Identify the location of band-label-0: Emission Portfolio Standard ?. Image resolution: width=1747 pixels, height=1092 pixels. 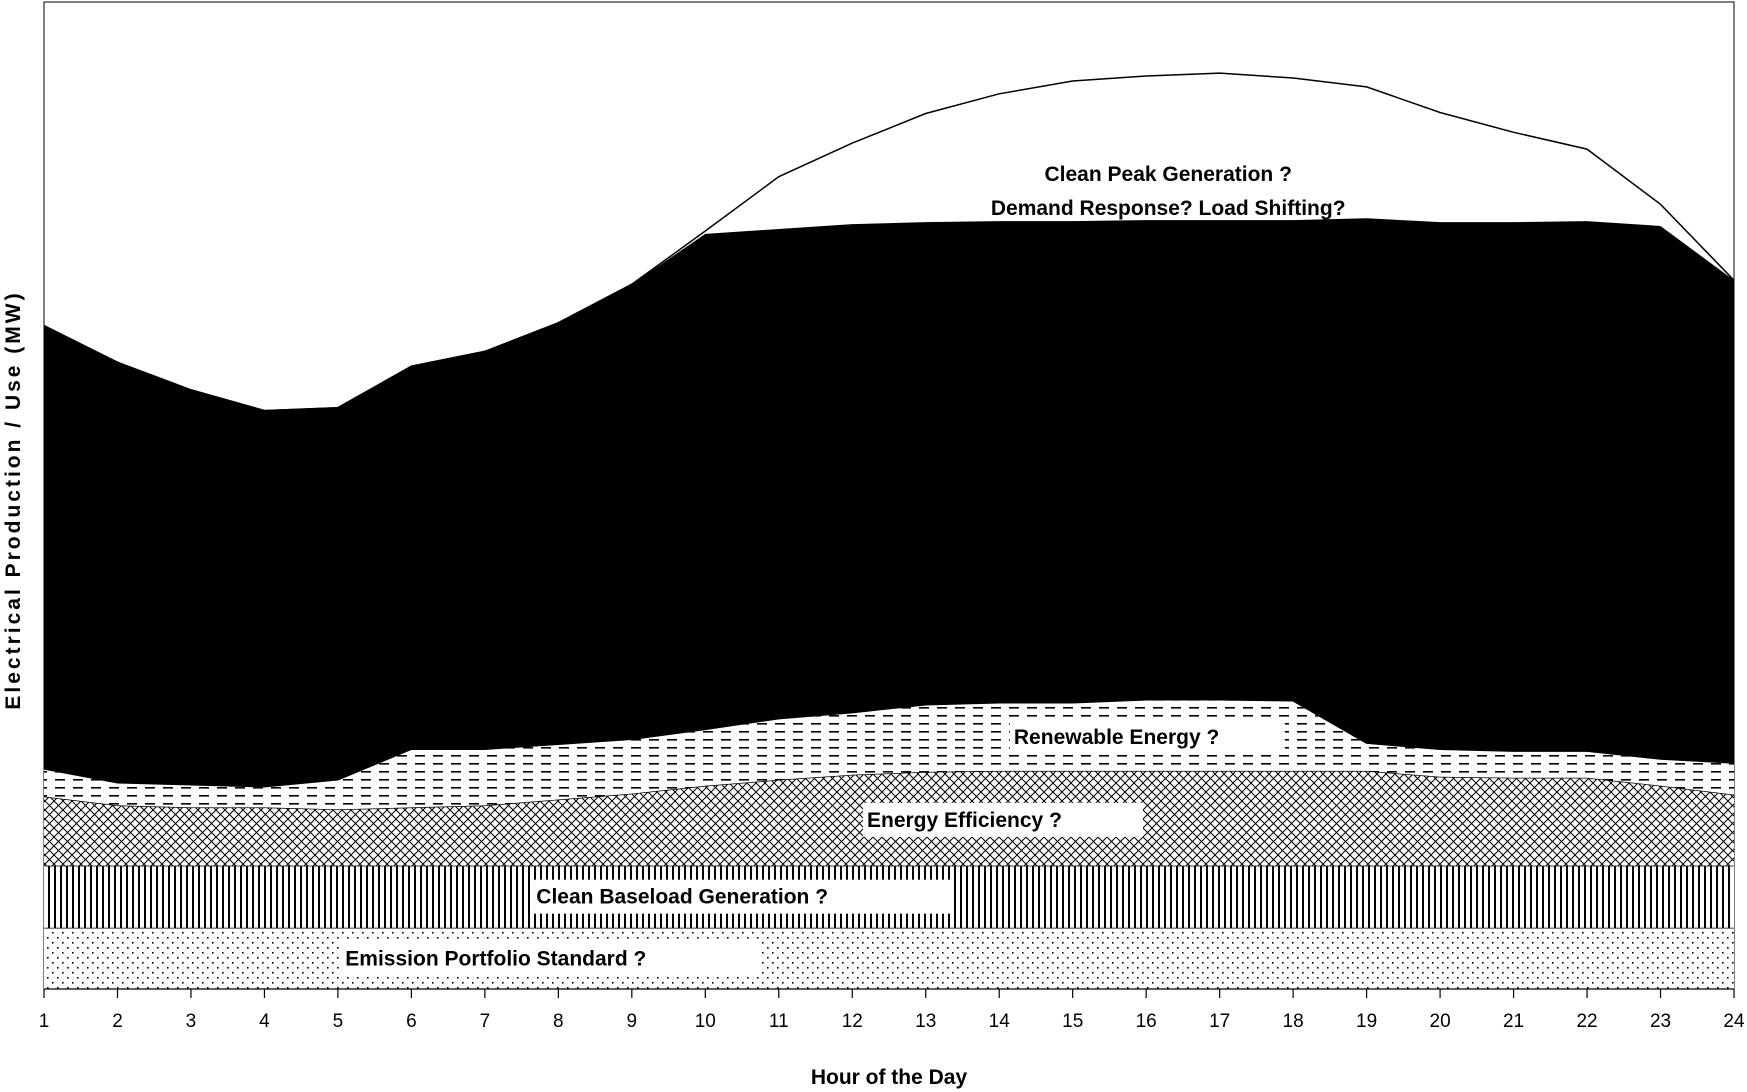
(495, 958).